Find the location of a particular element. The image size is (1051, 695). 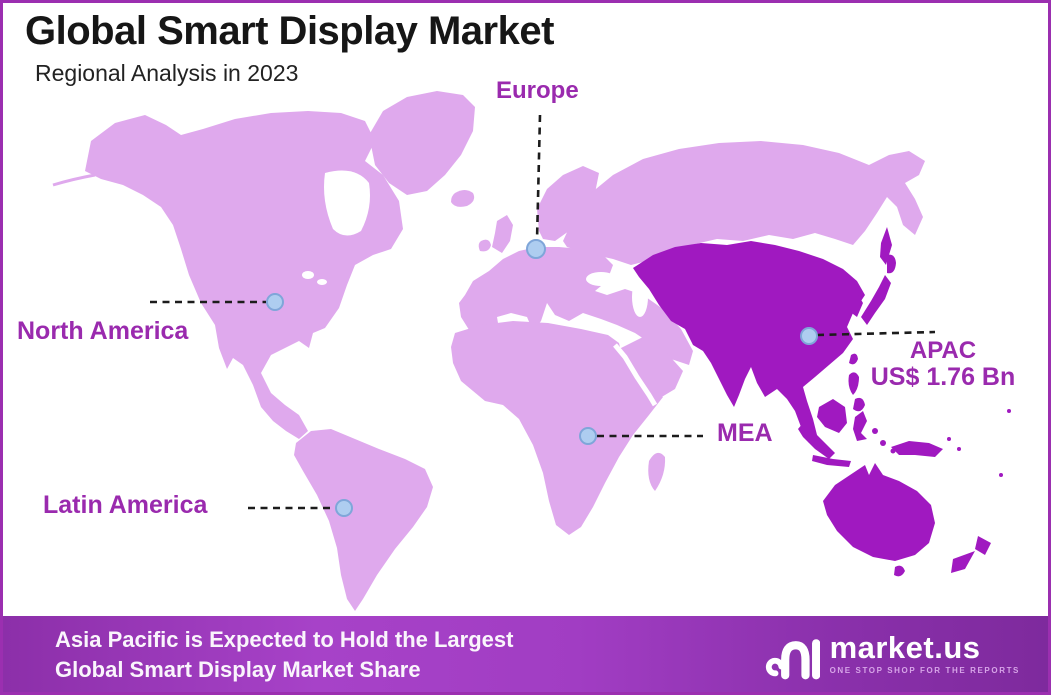

madagascar-shape is located at coordinates (657, 471).